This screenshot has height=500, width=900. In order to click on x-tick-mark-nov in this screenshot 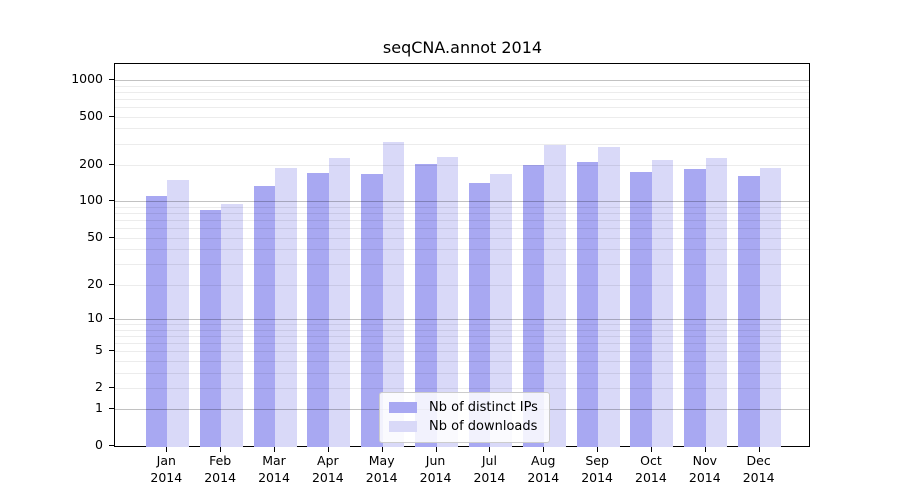, I will do `click(705, 449)`.